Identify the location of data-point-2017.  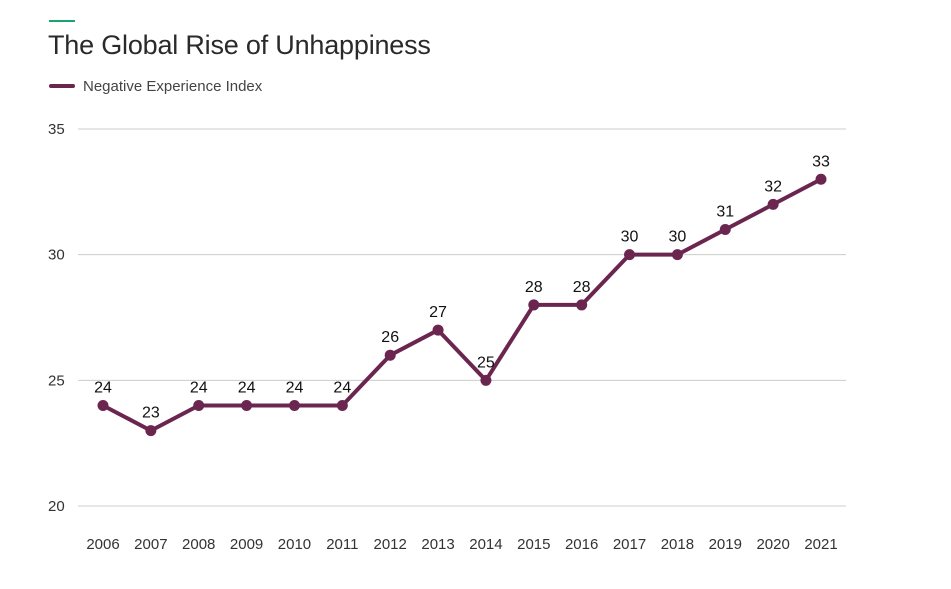
(630, 255).